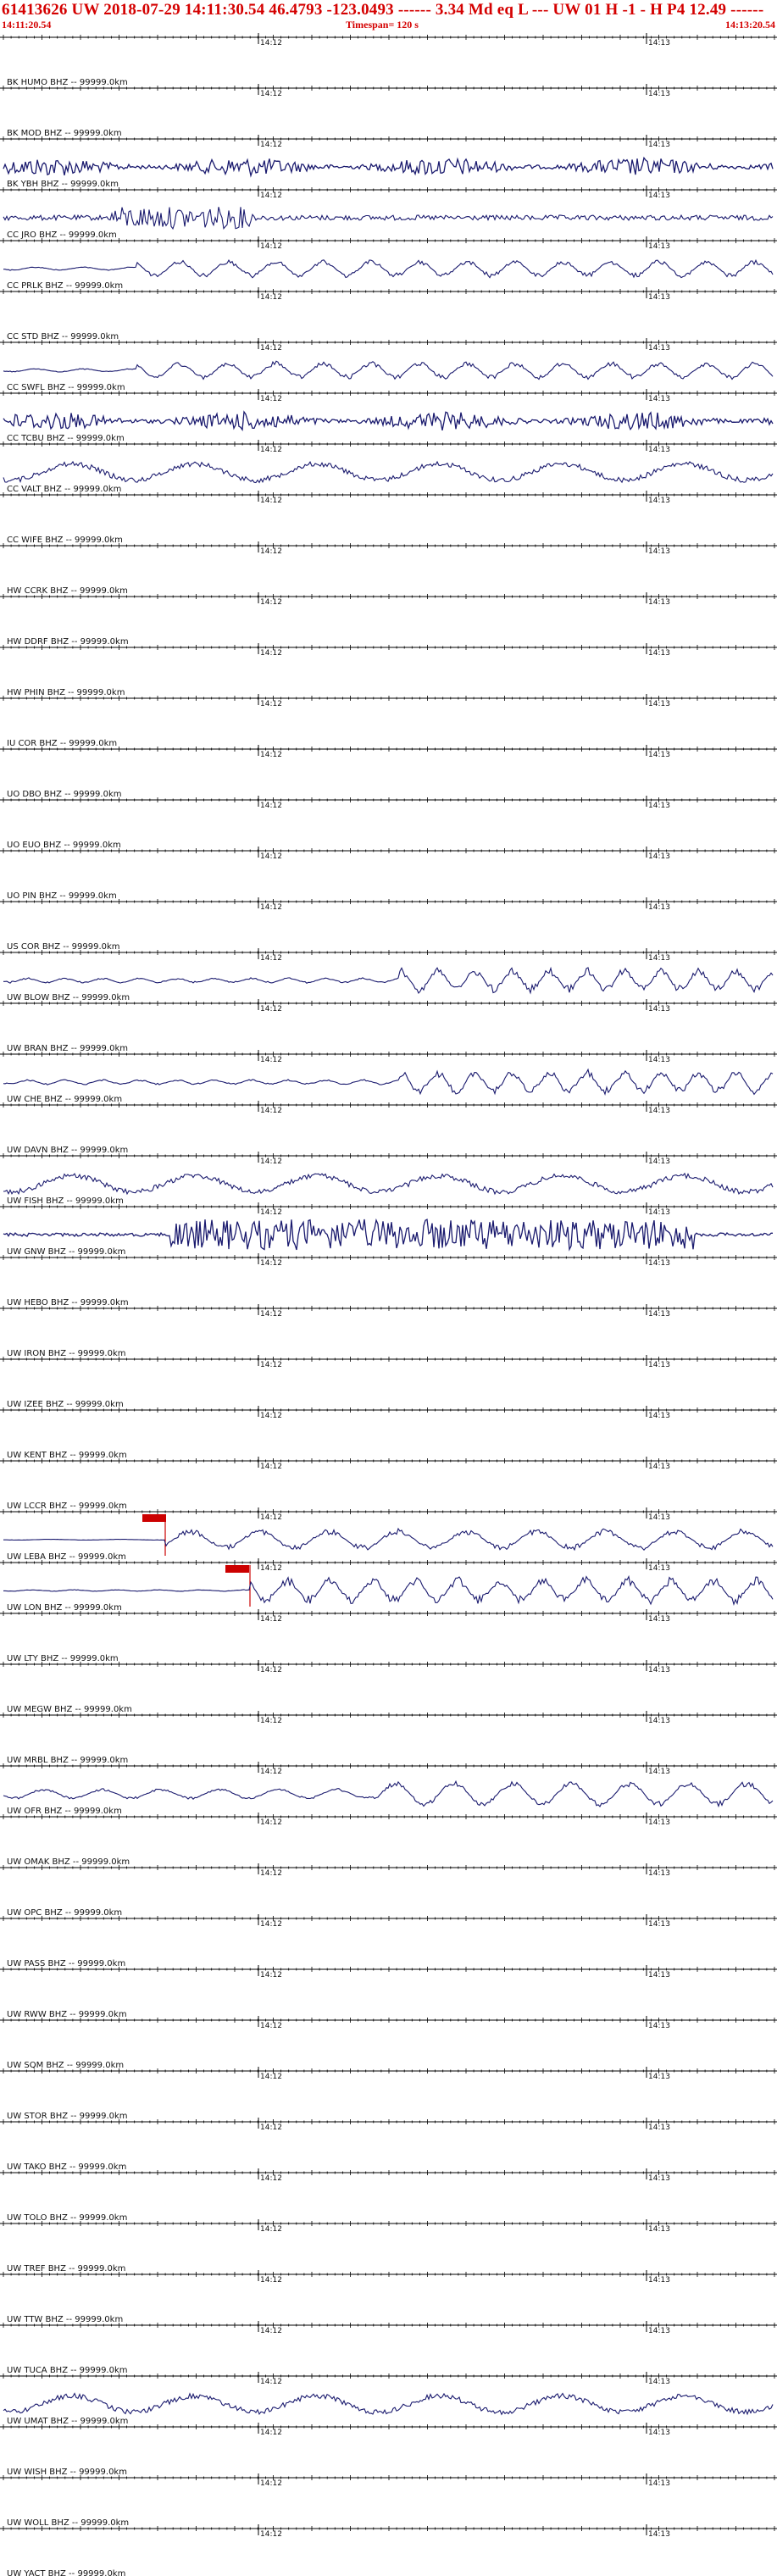 The image size is (777, 2576). I want to click on station-label: UW TOLO BHZ -- 99999.0km, so click(67, 2218).